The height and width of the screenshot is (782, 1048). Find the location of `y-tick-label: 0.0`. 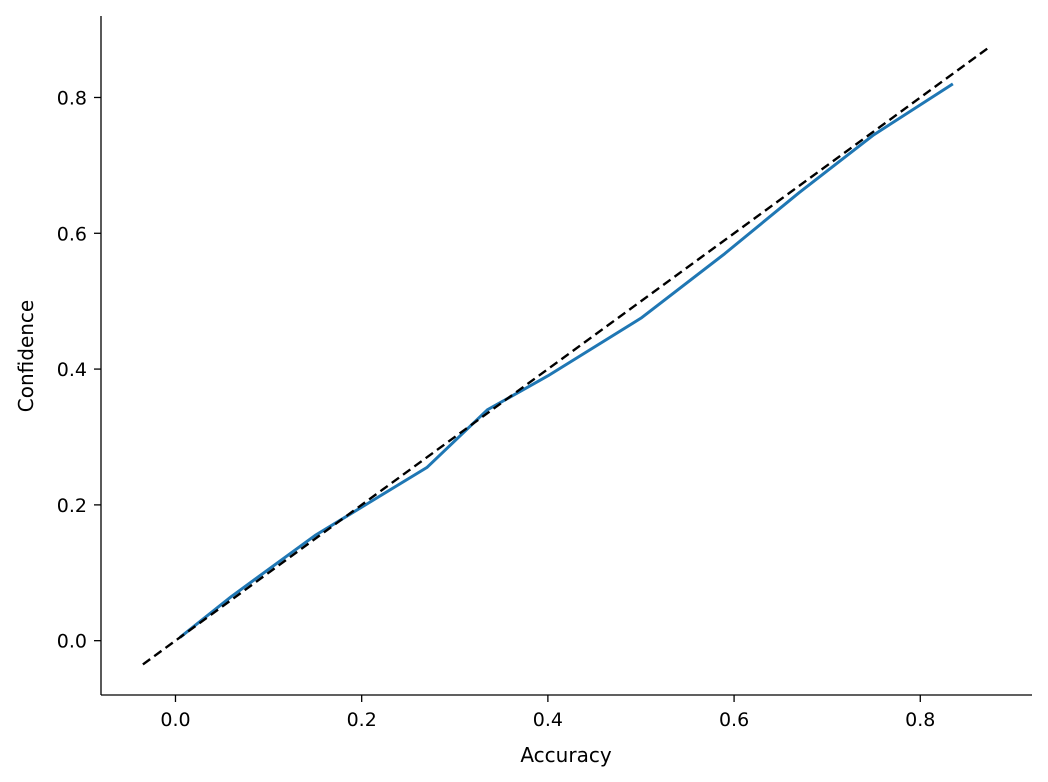

y-tick-label: 0.0 is located at coordinates (72, 642).